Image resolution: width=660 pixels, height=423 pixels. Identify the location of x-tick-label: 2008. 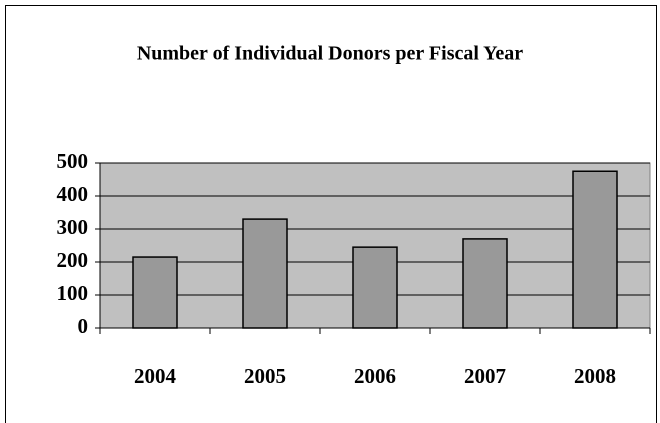
(595, 376).